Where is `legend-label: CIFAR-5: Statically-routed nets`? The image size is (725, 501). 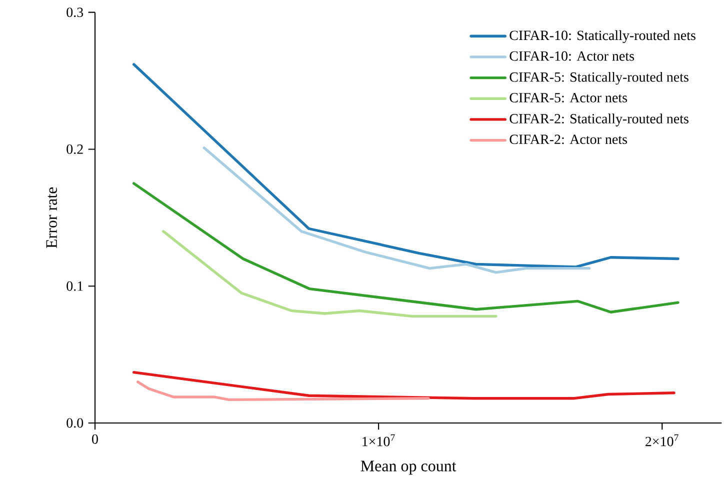 legend-label: CIFAR-5: Statically-routed nets is located at coordinates (599, 78).